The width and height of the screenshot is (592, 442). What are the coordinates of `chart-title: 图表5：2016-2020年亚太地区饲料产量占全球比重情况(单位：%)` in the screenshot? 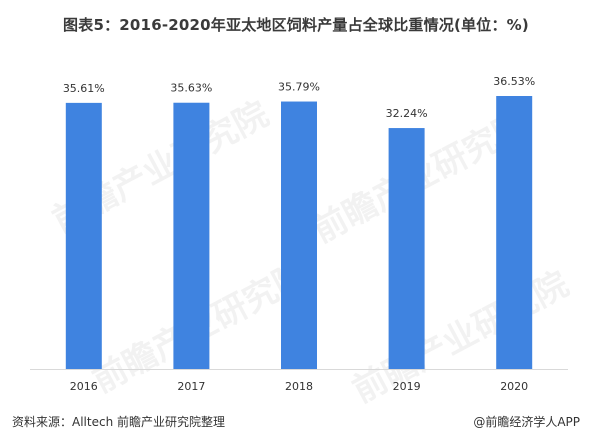 It's located at (296, 25).